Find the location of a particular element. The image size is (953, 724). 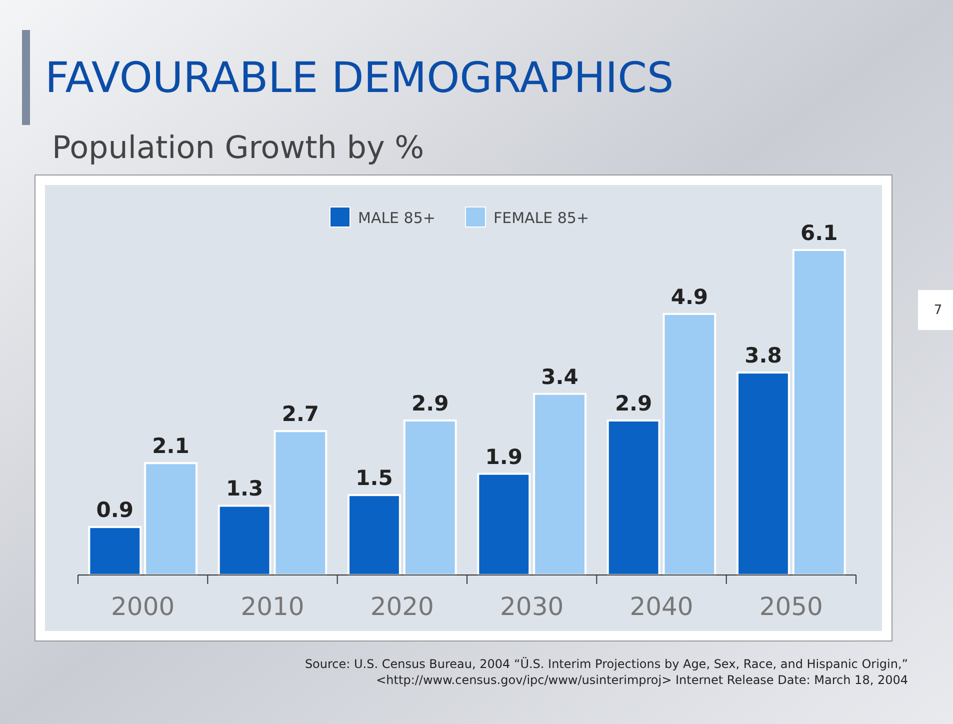

x-tick-label: 2040 is located at coordinates (662, 606).